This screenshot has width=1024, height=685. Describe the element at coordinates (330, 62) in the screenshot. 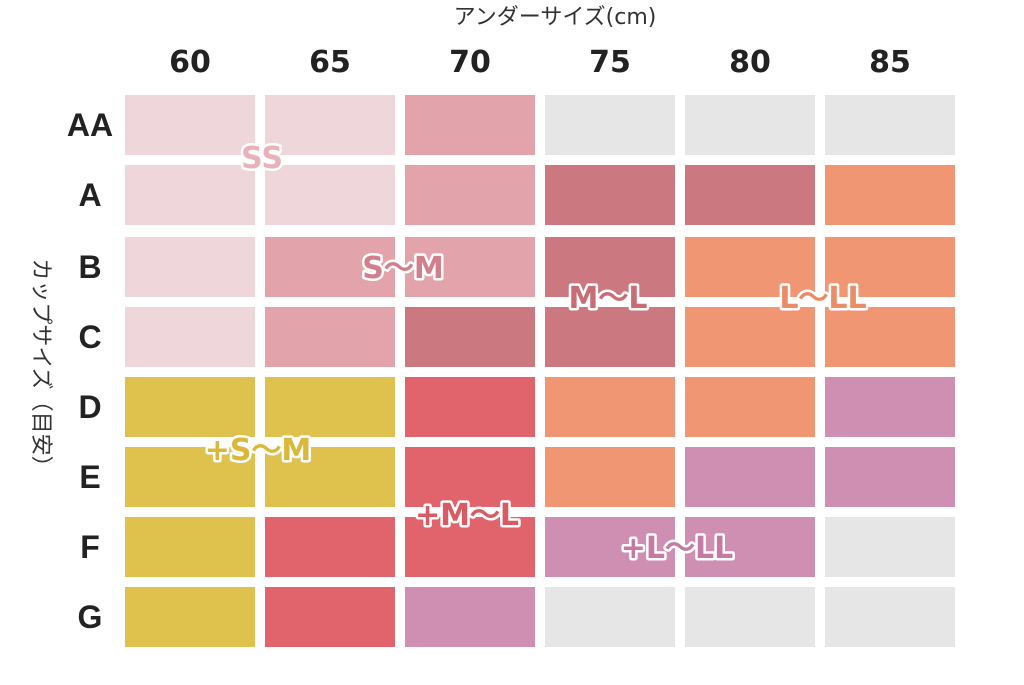

I see `column-tick-65: 65` at that location.